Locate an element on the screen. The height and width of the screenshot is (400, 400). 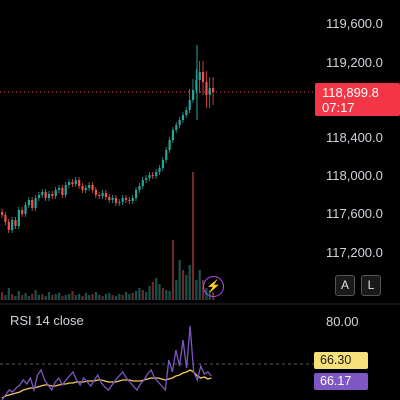
price-tick-label: 118,400.0 is located at coordinates (354, 137).